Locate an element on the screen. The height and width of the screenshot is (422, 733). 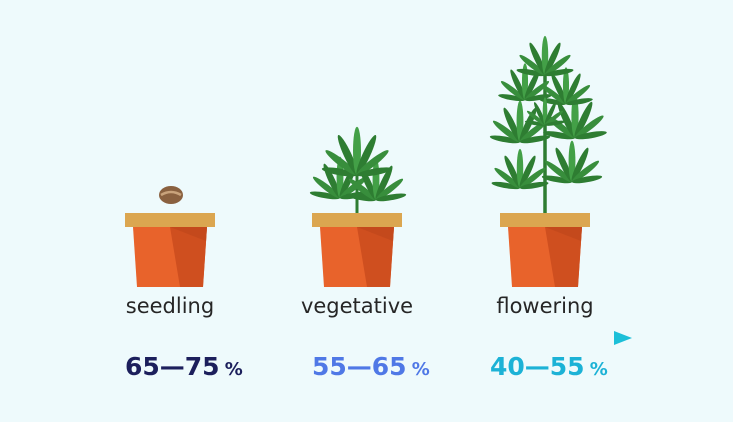
humidity-range: 65—75 % is located at coordinates (184, 366).